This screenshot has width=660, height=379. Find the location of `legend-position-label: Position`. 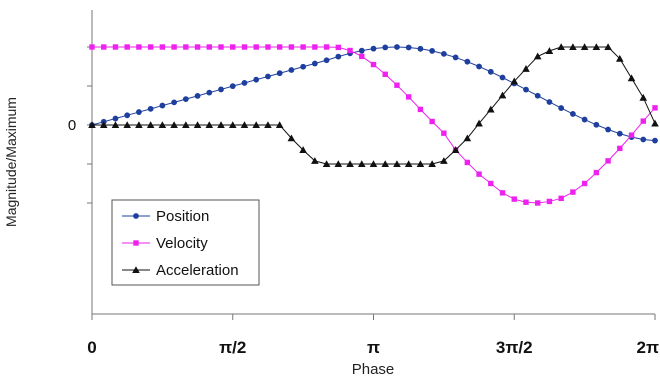

legend-position-label: Position is located at coordinates (182, 216).